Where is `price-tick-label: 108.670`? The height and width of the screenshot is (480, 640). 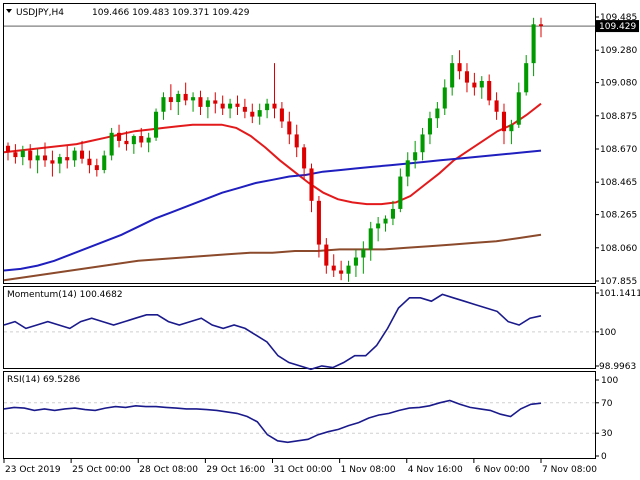
price-tick-label: 108.670 is located at coordinates (618, 150).